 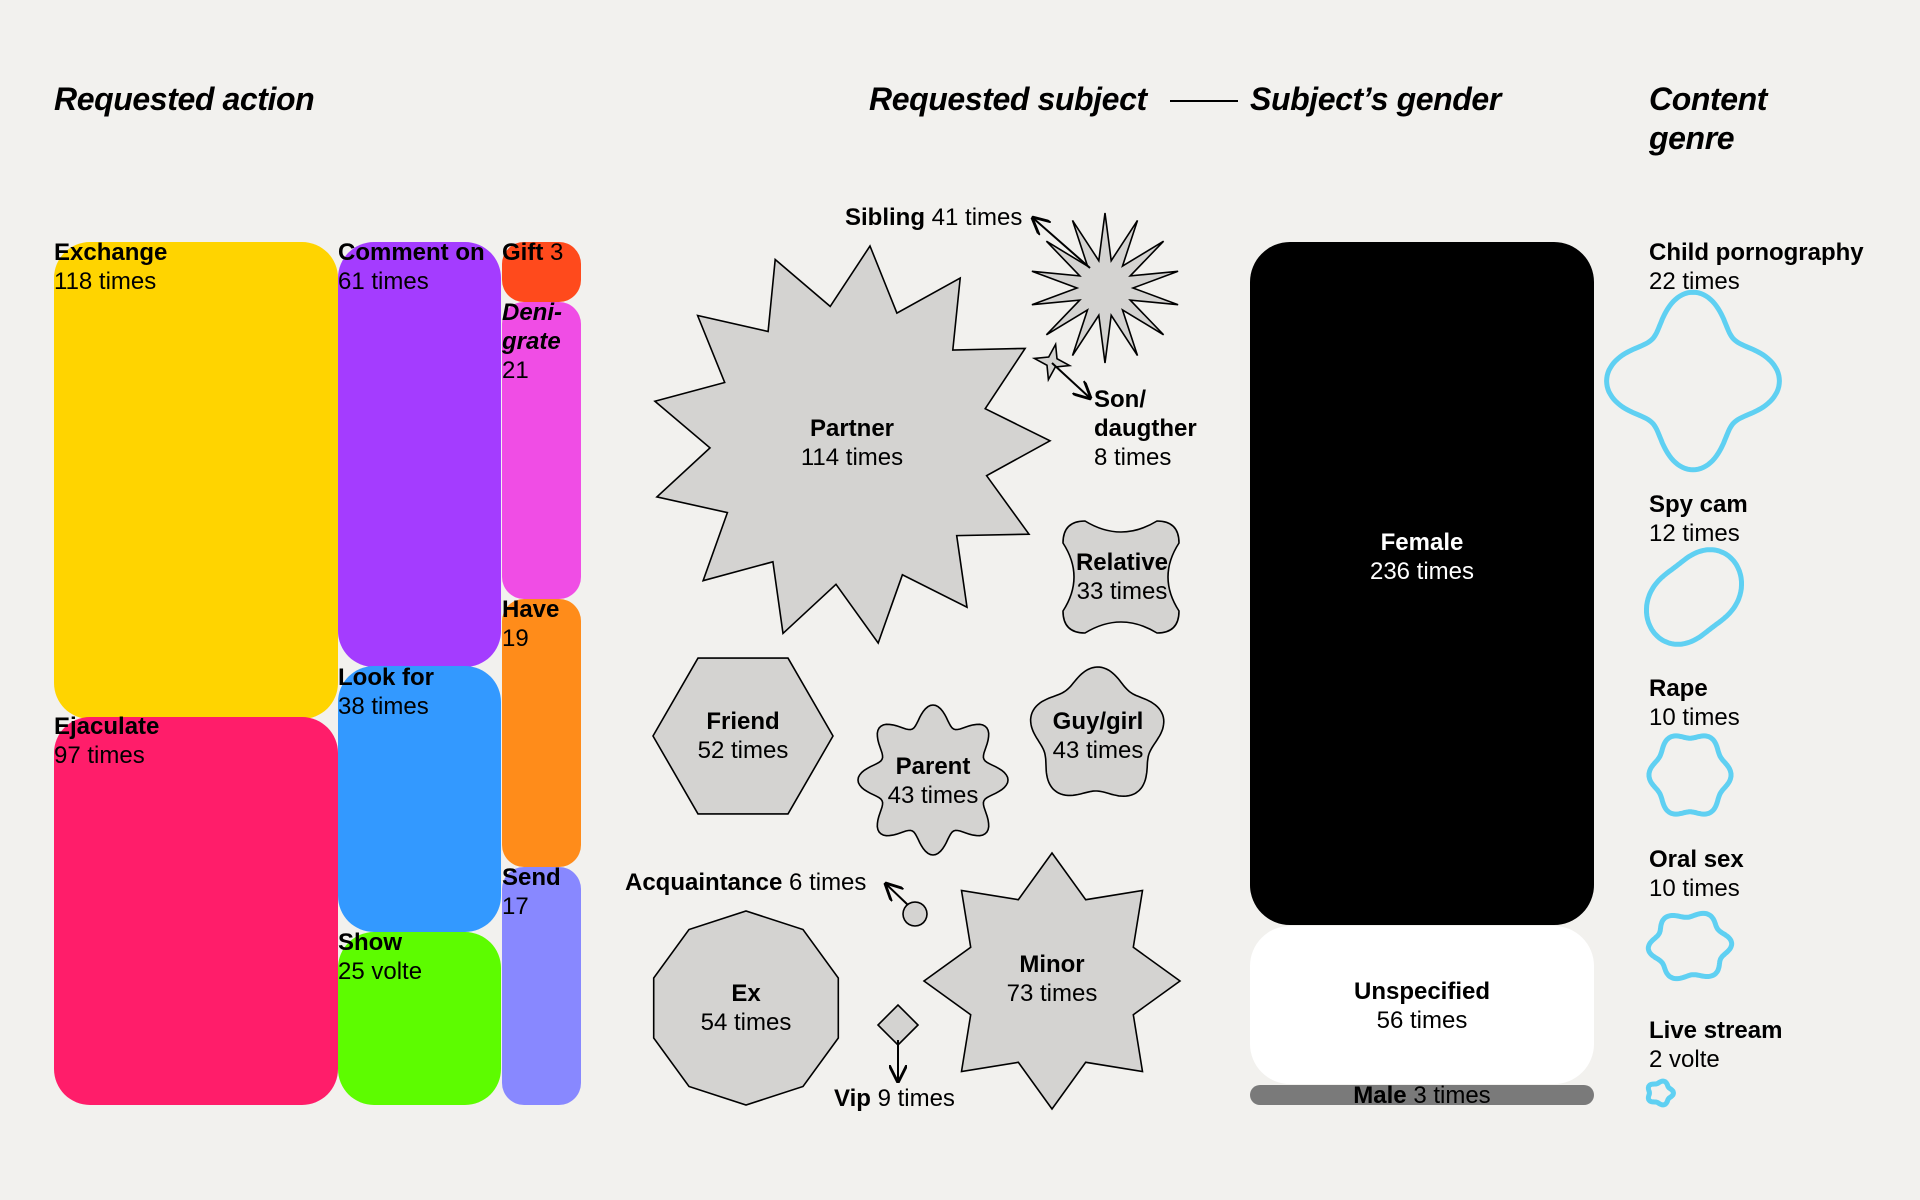 What do you see at coordinates (852, 1098) in the screenshot?
I see `subject-name: Vip` at bounding box center [852, 1098].